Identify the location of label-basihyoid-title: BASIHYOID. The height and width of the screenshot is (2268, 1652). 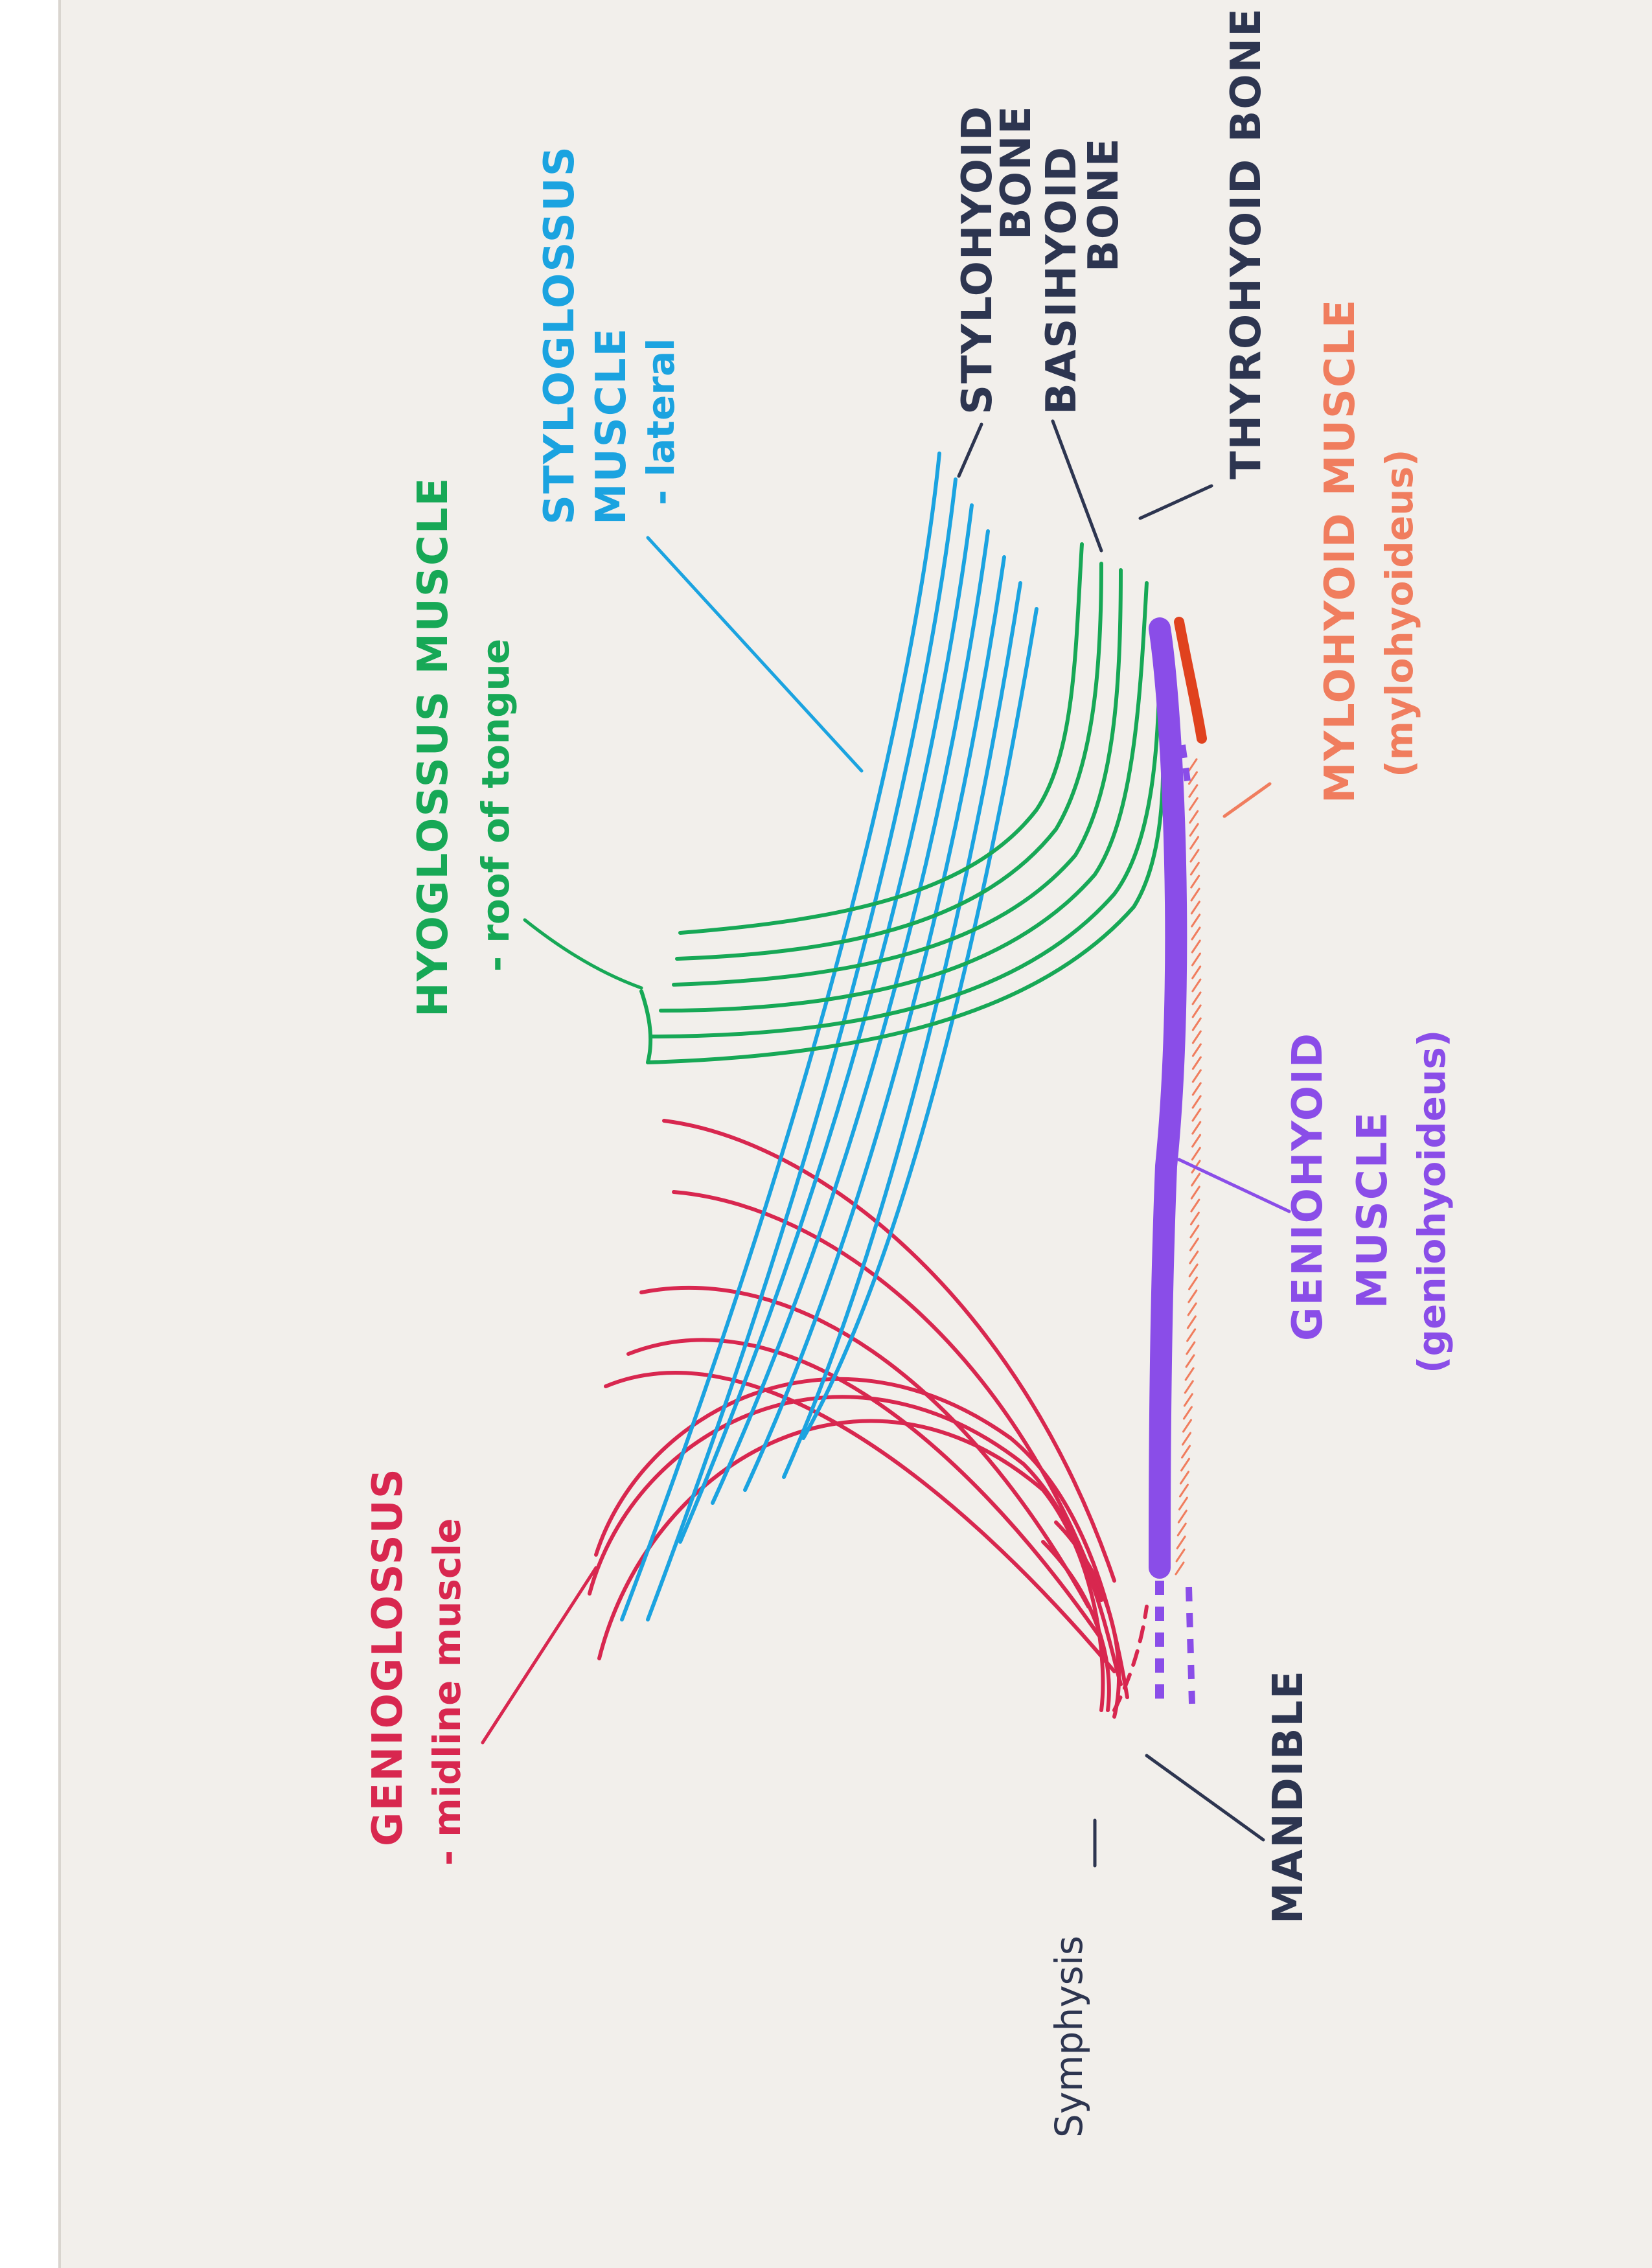
(1062, 280).